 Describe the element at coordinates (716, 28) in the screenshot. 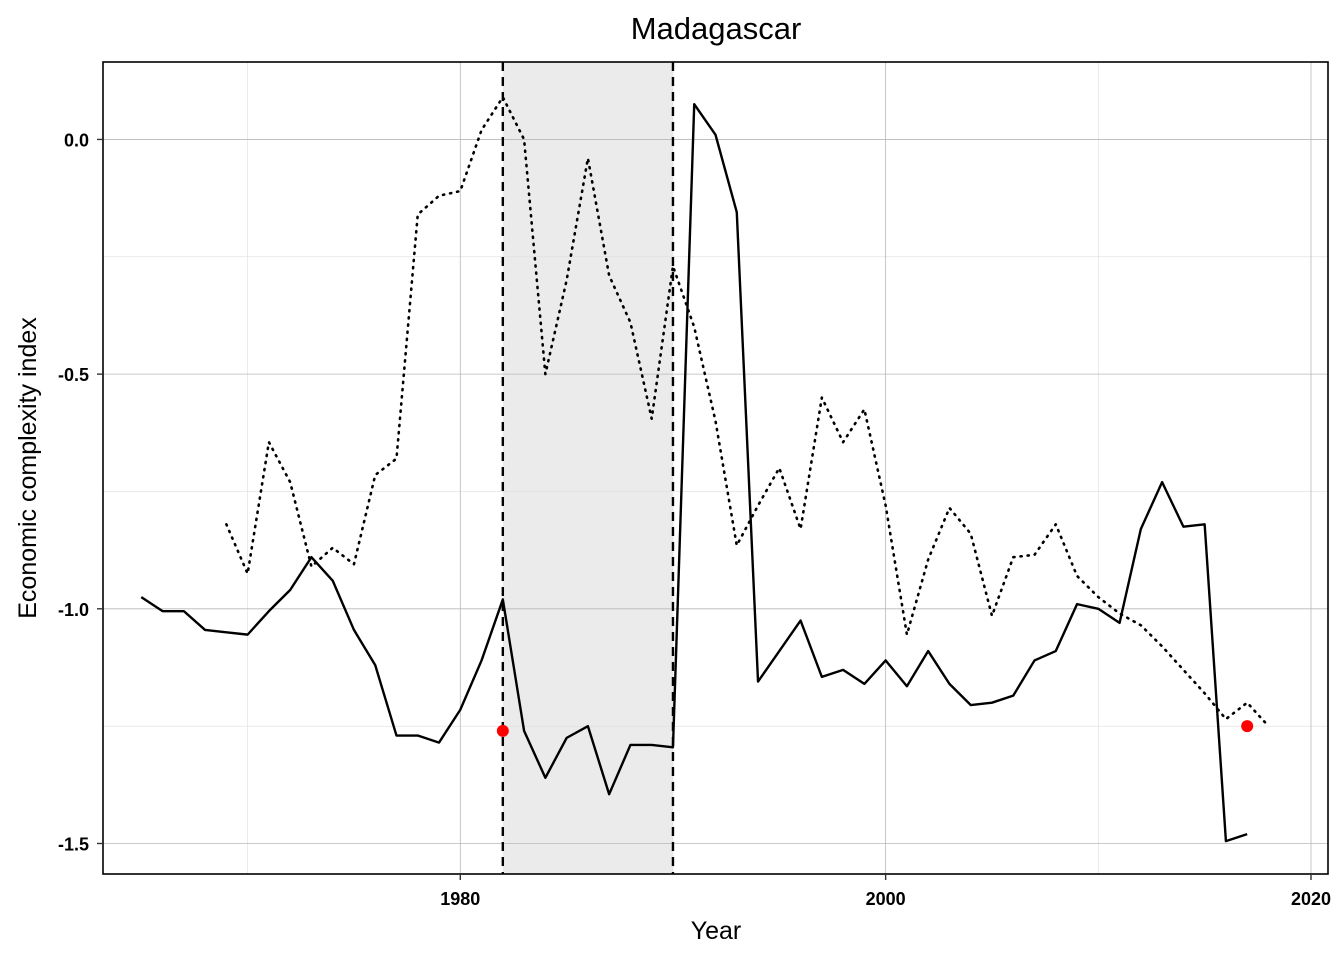

I see `chart-title: Madagascar` at that location.